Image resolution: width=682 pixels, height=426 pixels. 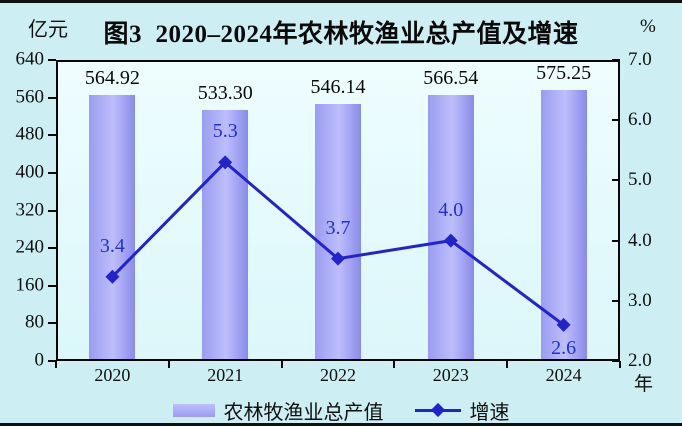 What do you see at coordinates (48, 30) in the screenshot?
I see `left-axis-unit: 亿元` at bounding box center [48, 30].